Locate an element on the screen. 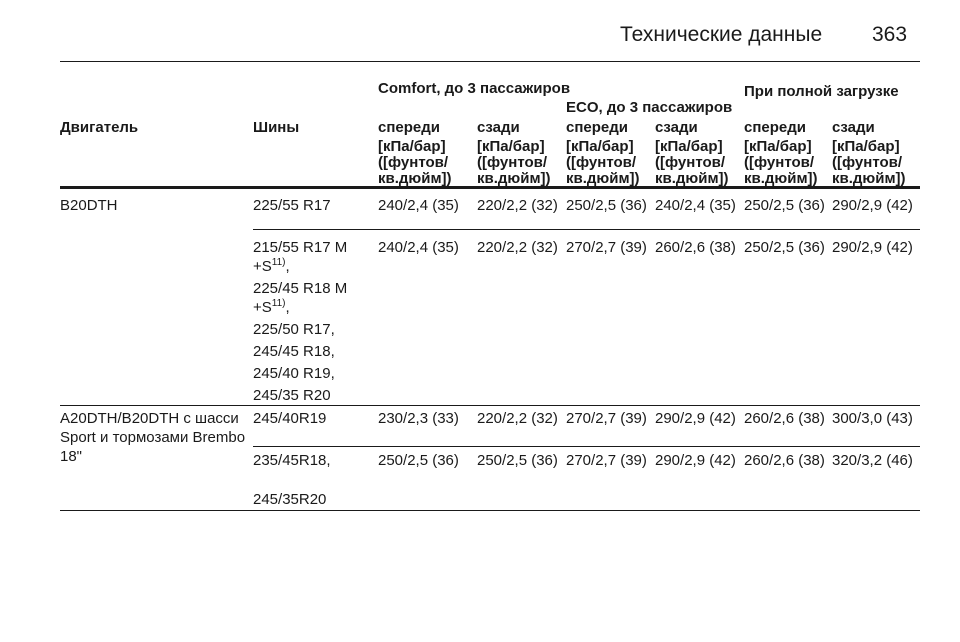 Image resolution: width=960 pixels, height=642 pixels. pressure: 320/3,2 (46) is located at coordinates (872, 460).